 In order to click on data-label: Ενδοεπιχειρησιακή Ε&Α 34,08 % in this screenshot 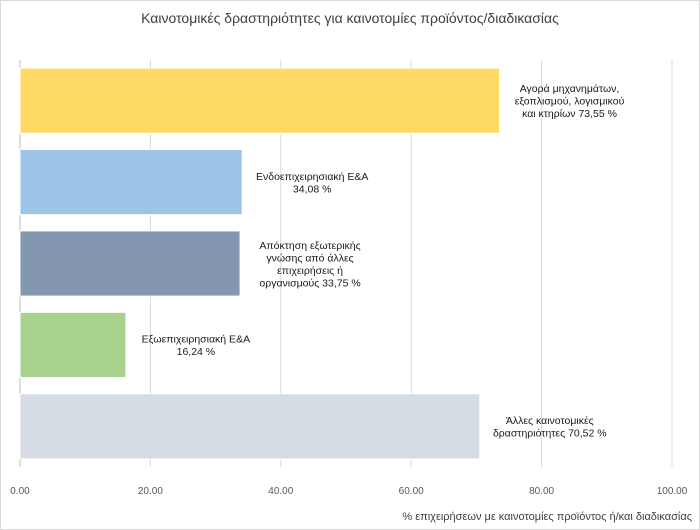, I will do `click(312, 183)`.